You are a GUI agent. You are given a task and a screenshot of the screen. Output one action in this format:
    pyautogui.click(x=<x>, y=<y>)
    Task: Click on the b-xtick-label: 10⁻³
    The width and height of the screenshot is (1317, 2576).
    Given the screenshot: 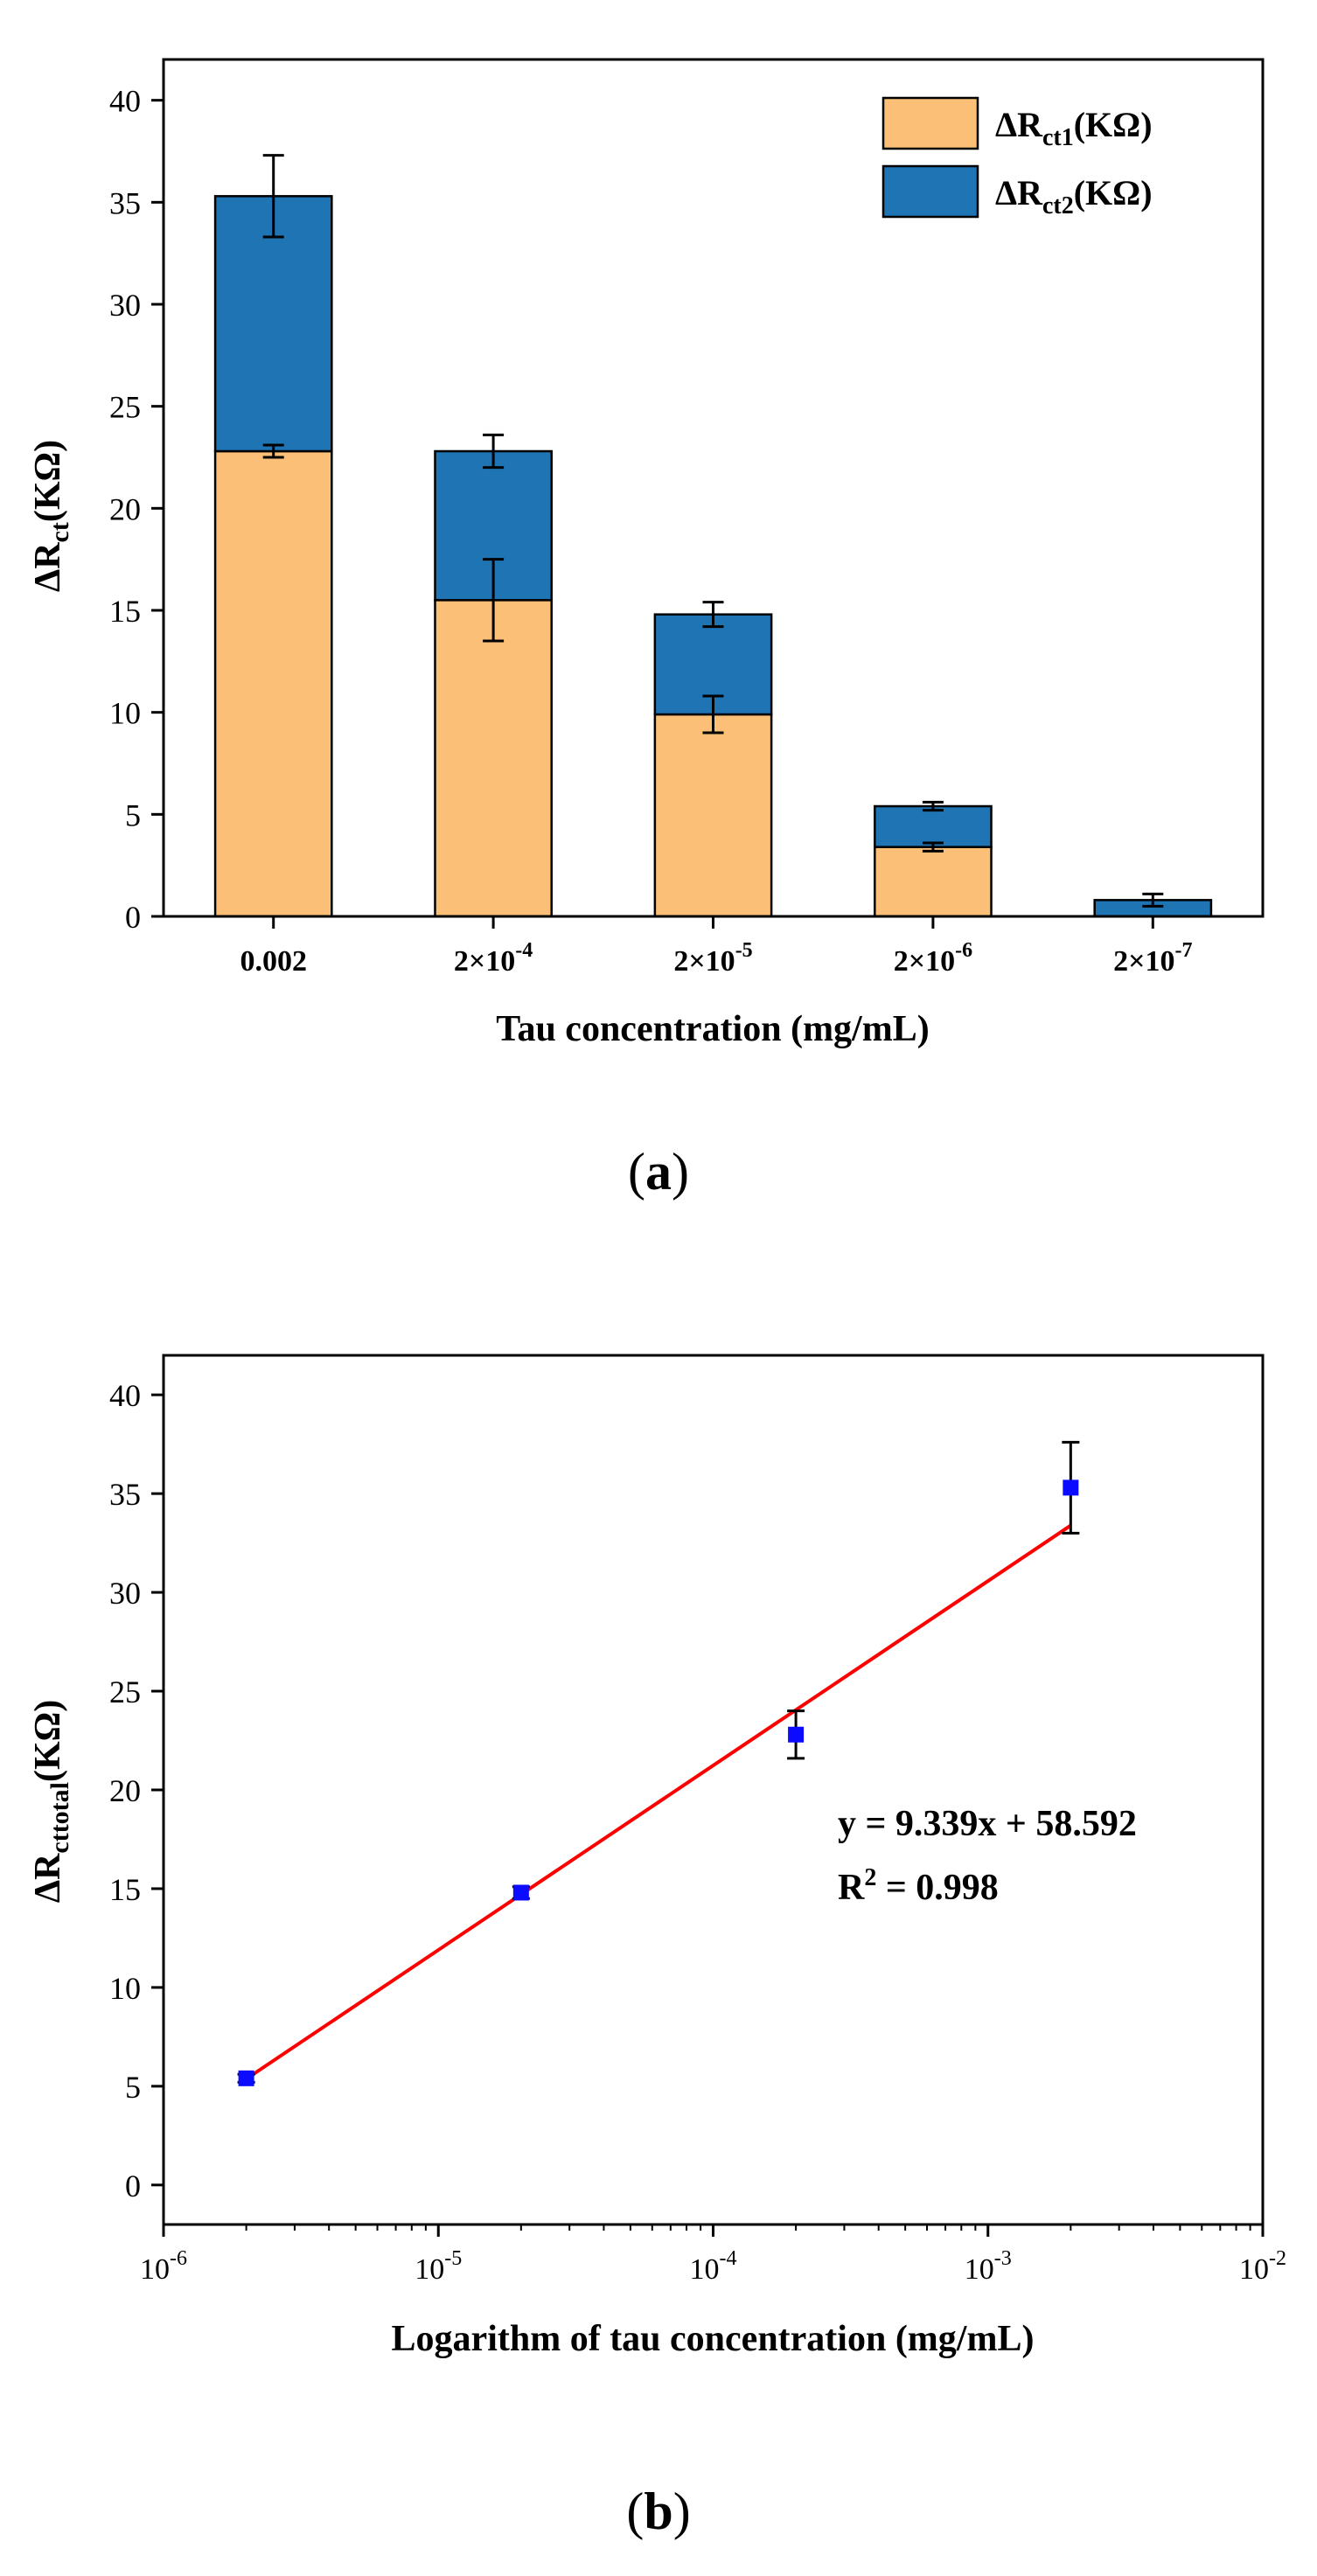 What is the action you would take?
    pyautogui.click(x=989, y=2266)
    